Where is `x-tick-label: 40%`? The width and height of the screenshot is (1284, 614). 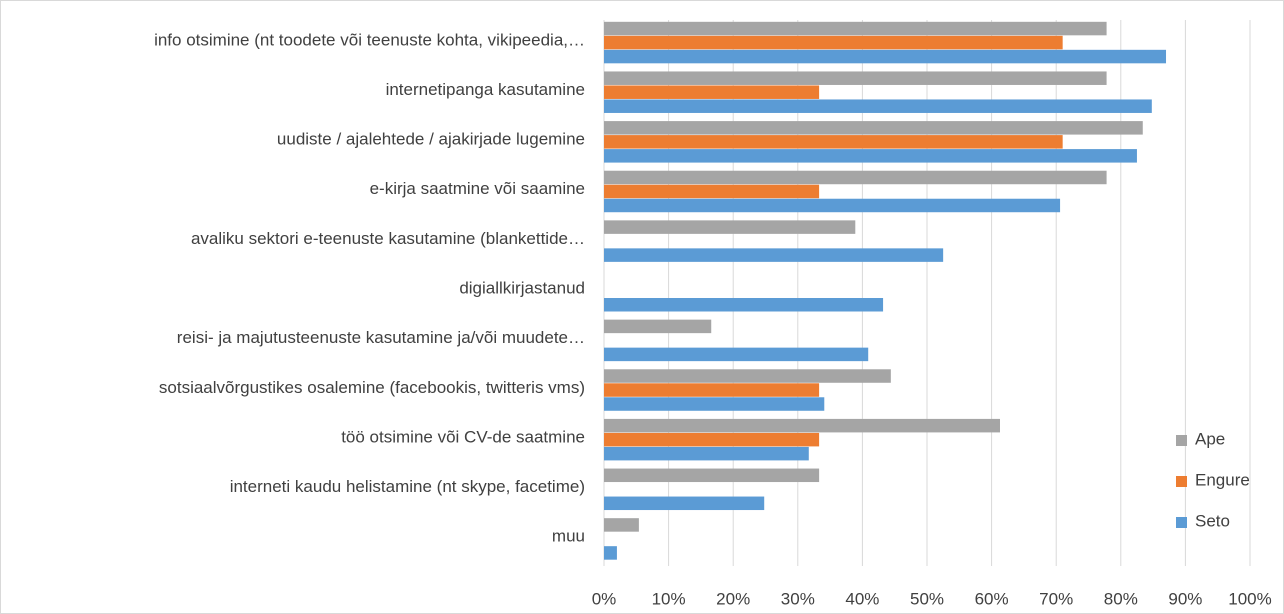
x-tick-label: 40% is located at coordinates (862, 598).